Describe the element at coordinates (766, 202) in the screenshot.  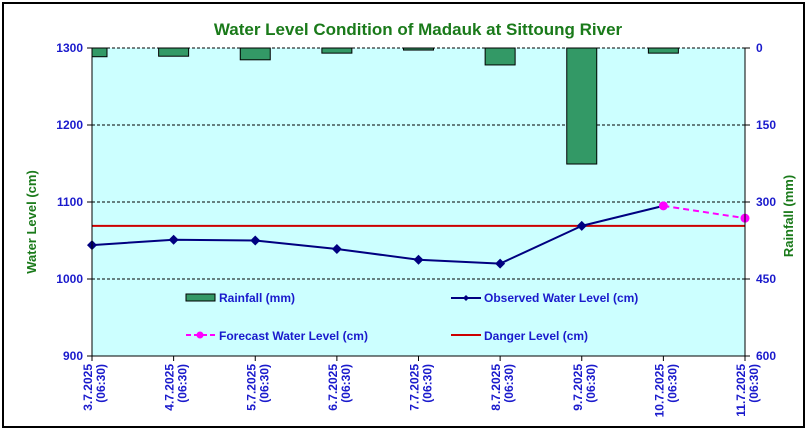
I see `y2-tick-label: 300` at that location.